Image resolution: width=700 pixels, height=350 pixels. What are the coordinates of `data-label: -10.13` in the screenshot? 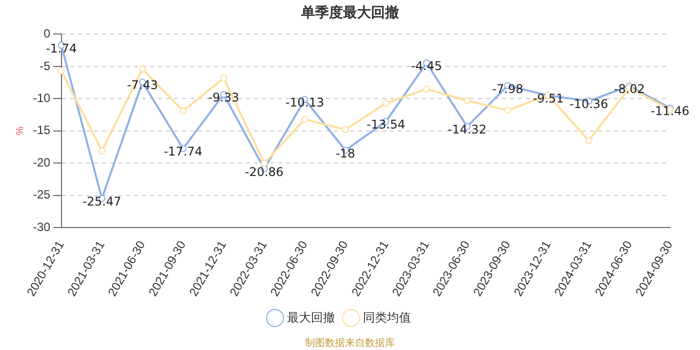 It's located at (304, 103).